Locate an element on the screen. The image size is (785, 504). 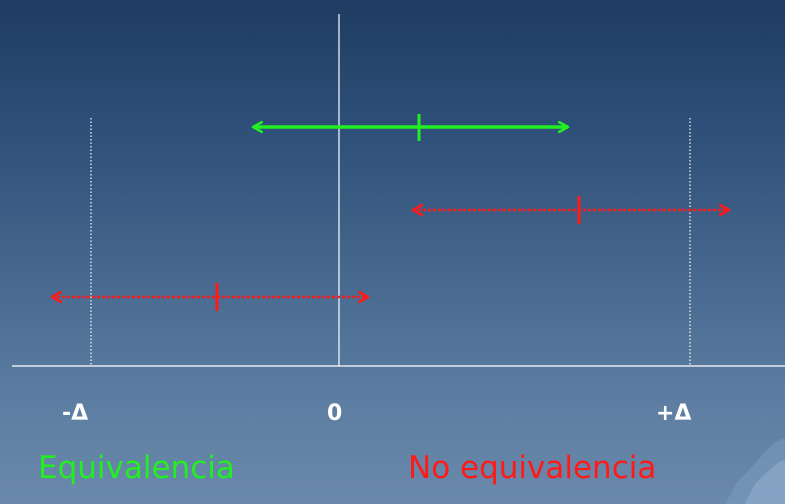
zero-label: 0 is located at coordinates (335, 413).